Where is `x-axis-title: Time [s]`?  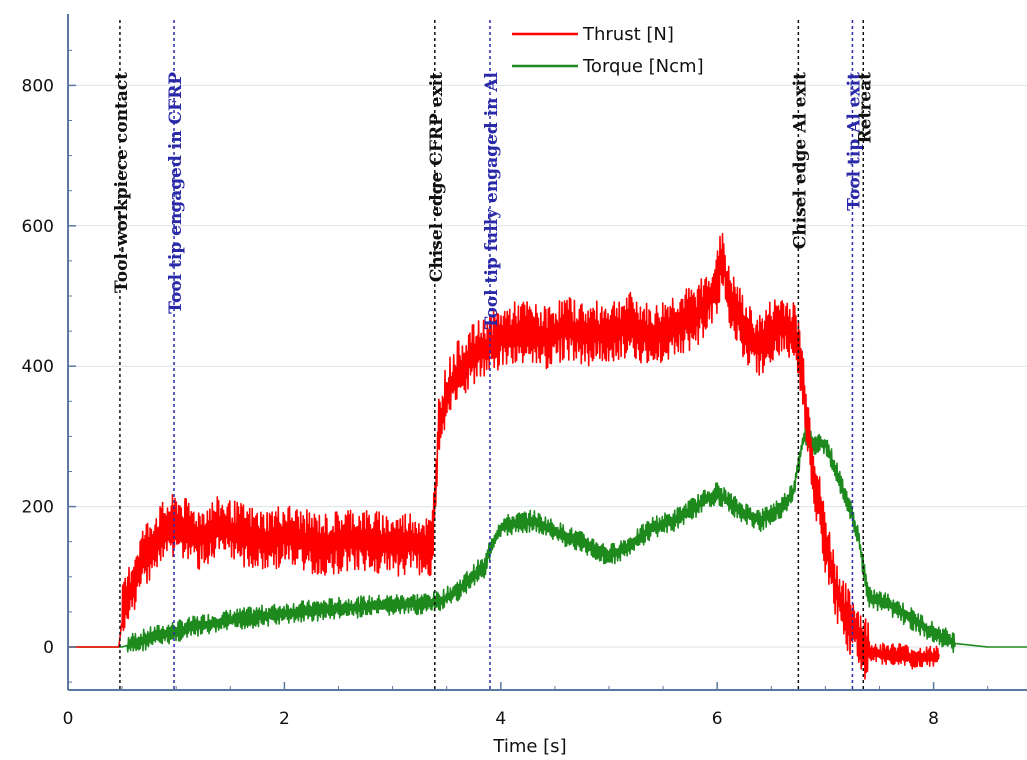
x-axis-title: Time [s] is located at coordinates (529, 746).